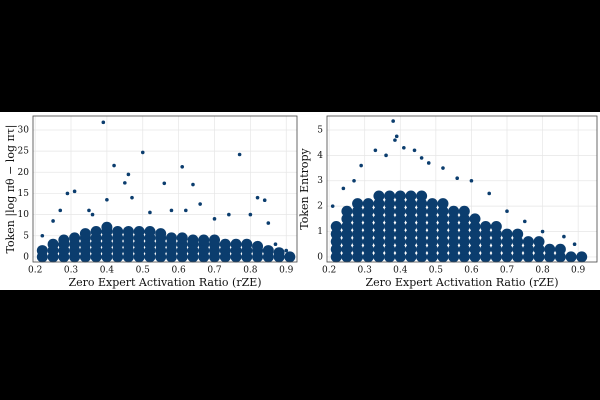 This screenshot has height=400, width=600. Describe the element at coordinates (329, 271) in the screenshot. I see `x-tick-label: 0.2` at that location.